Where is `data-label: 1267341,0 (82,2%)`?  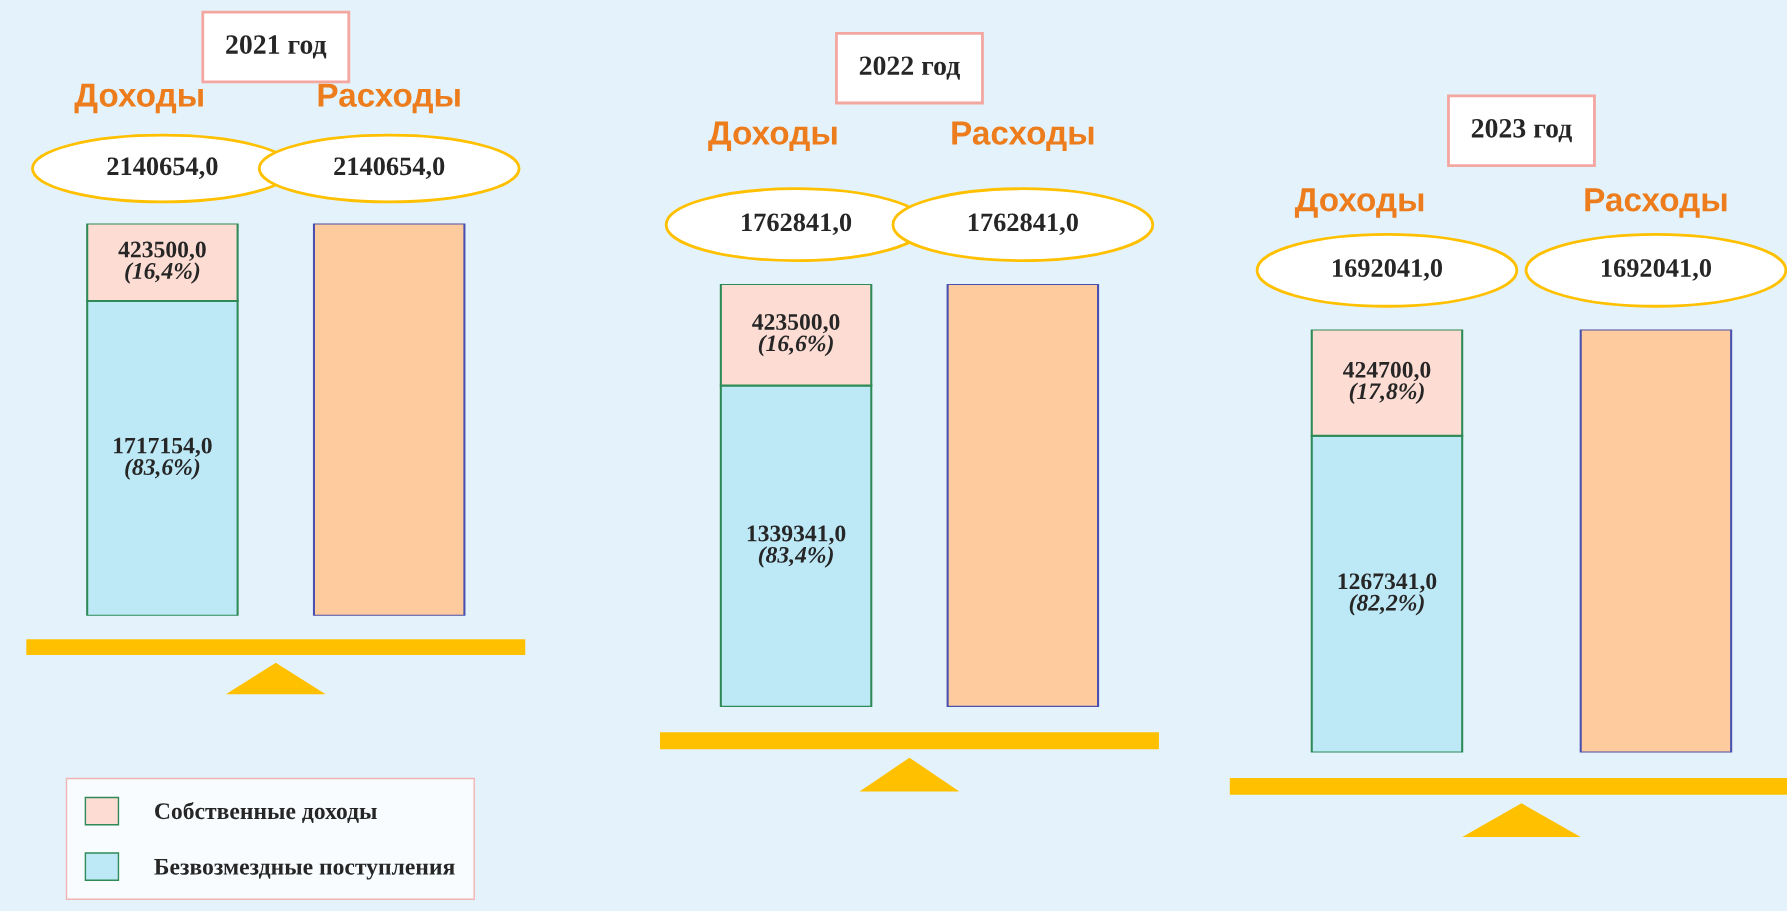
data-label: 1267341,0 (82,2%) is located at coordinates (1387, 594).